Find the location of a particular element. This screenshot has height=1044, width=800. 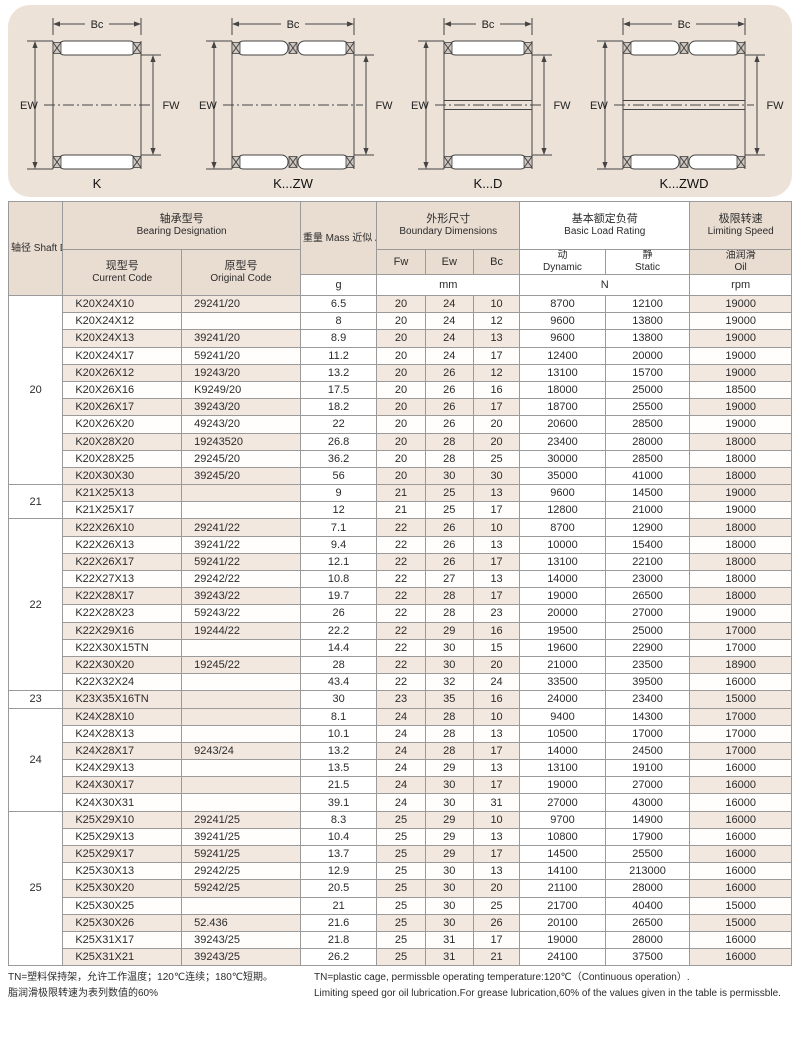

dynamic-load-cell: 33500 is located at coordinates (562, 682).